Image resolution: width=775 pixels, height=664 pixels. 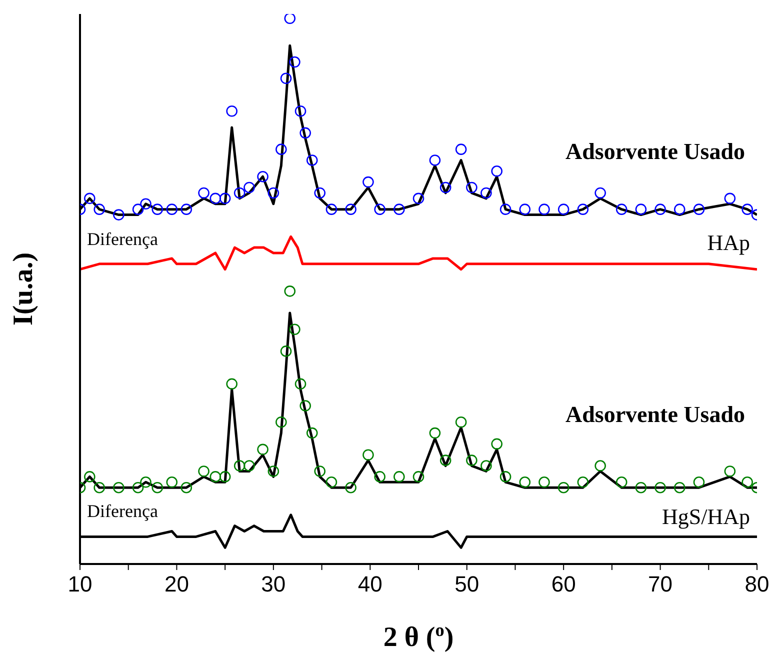 What do you see at coordinates (660, 584) in the screenshot?
I see `x-tick-label: 70` at bounding box center [660, 584].